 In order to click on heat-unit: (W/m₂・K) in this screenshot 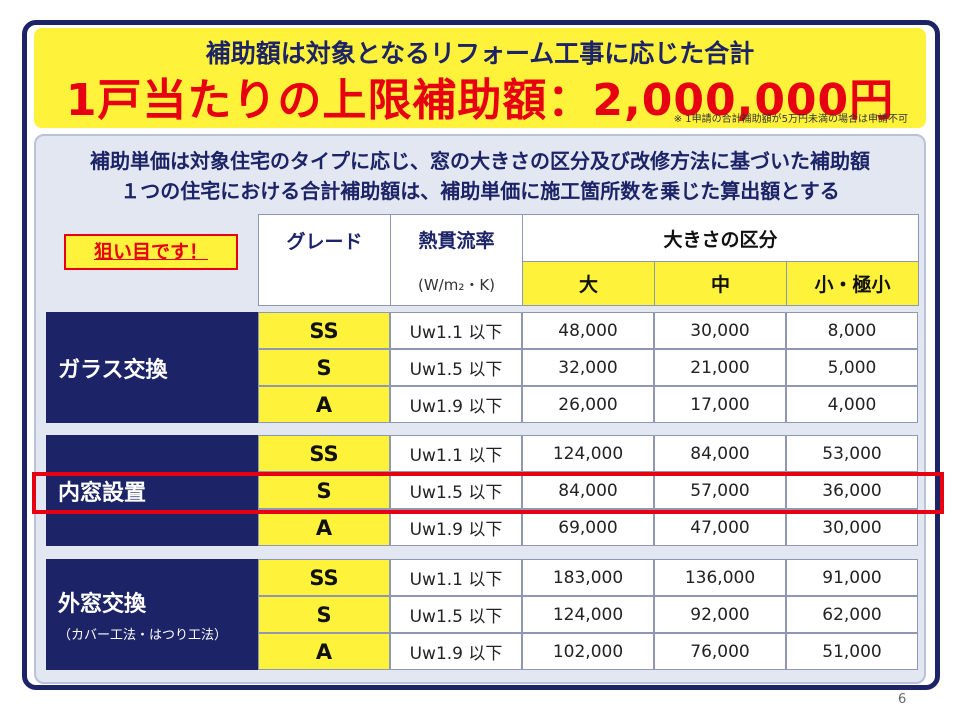, I will do `click(456, 284)`.